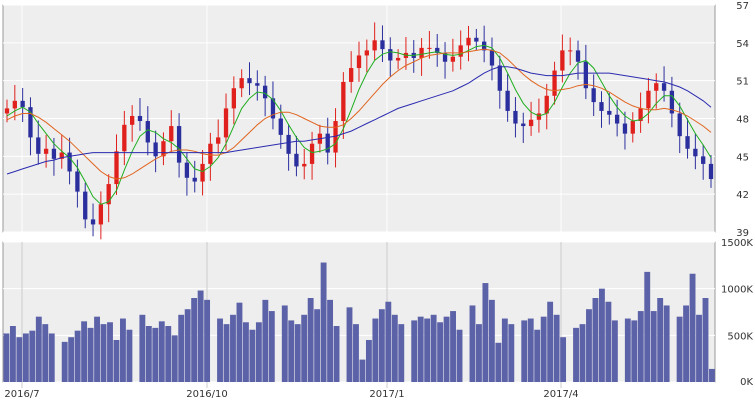 Image resolution: width=755 pixels, height=400 pixels. What do you see at coordinates (21, 394) in the screenshot?
I see `x-tick-label: 2016/7` at bounding box center [21, 394].